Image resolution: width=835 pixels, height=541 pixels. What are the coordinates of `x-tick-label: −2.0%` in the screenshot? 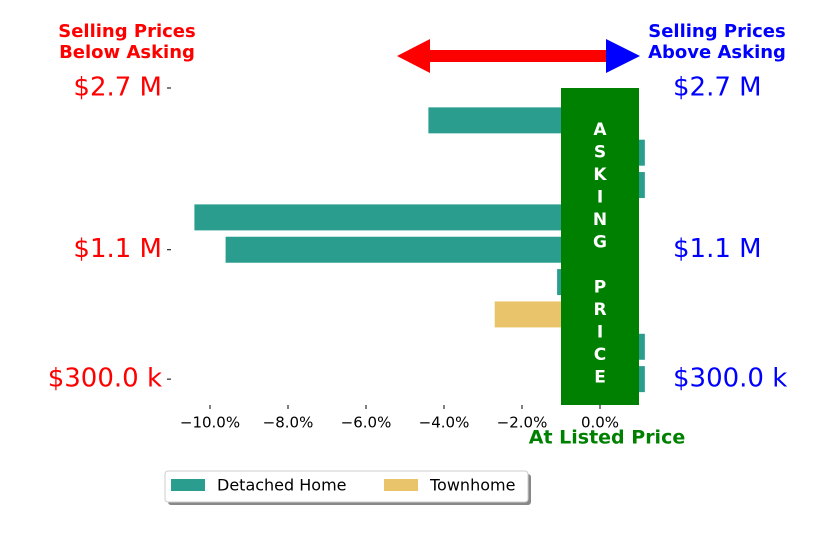 It's located at (522, 423).